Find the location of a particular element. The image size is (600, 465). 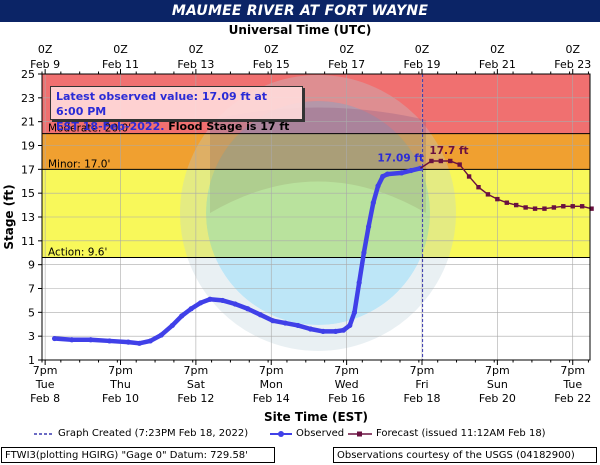

y-tick-label: 13 is located at coordinates (28, 217).